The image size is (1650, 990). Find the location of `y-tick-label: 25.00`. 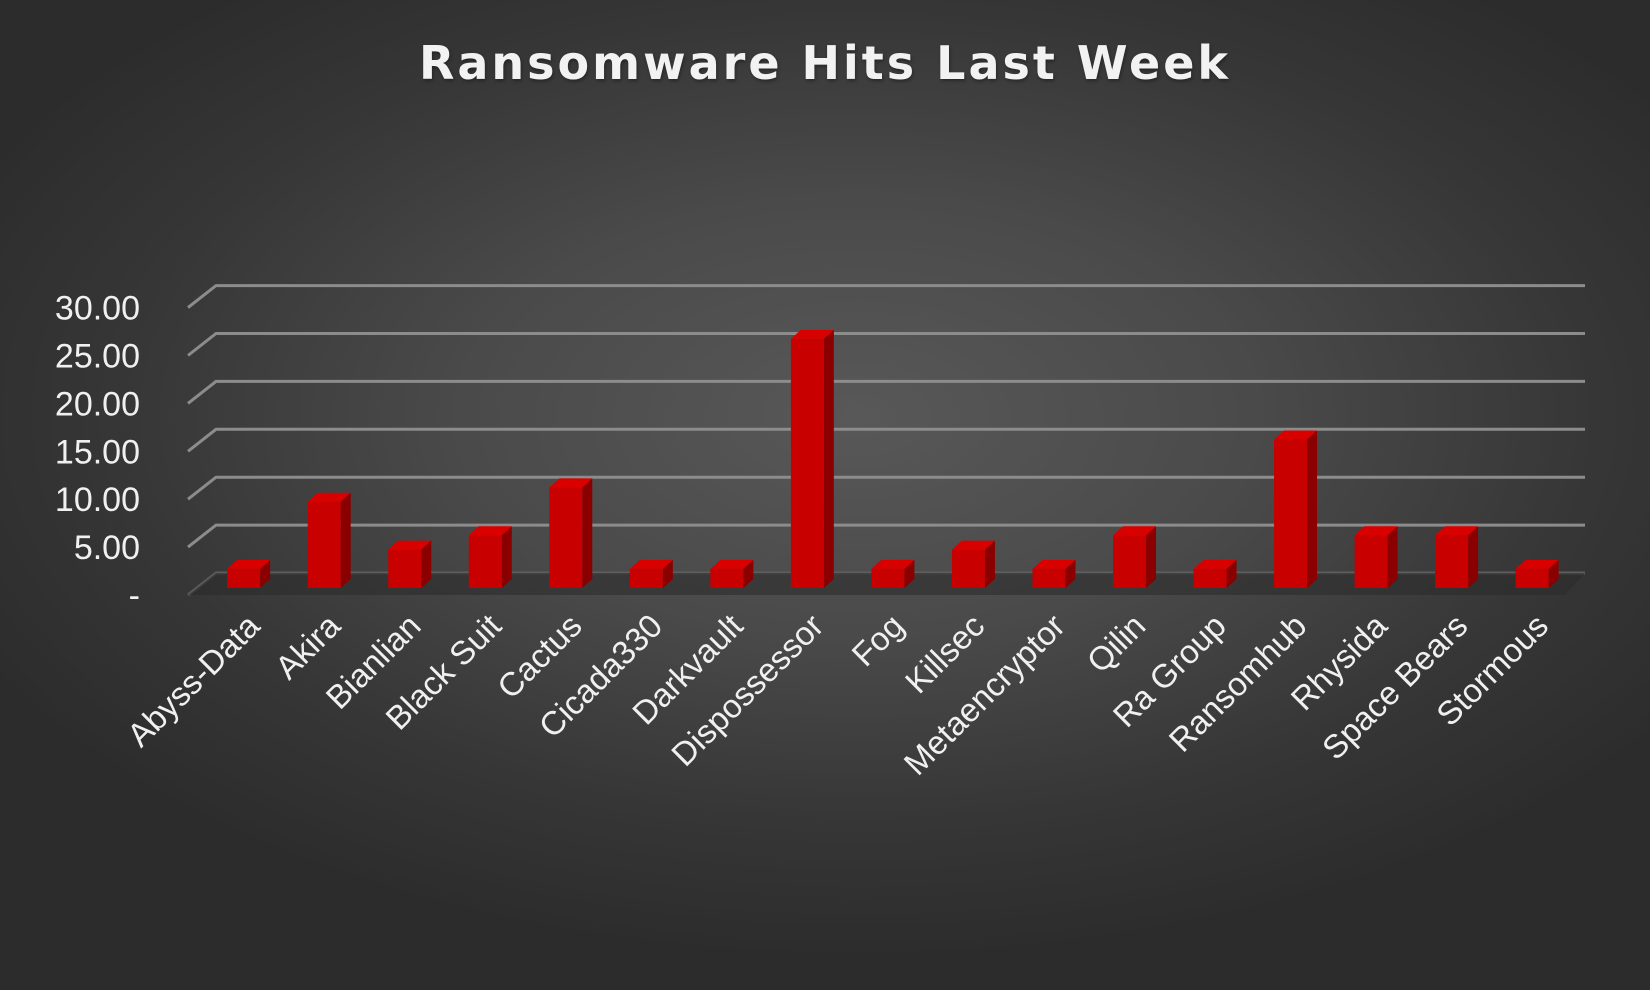

y-tick-label: 25.00 is located at coordinates (97, 357).